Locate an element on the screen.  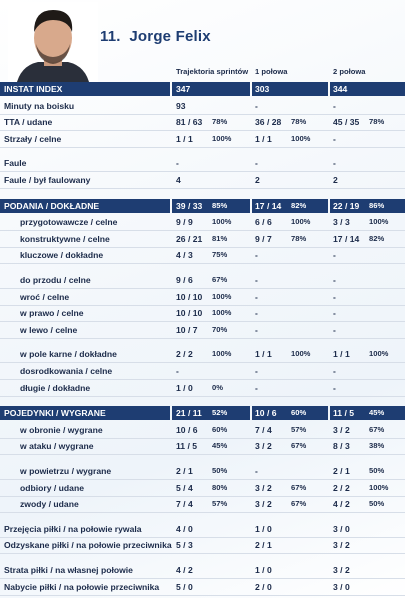
cell-percent: 82% is located at coordinates (377, 238).